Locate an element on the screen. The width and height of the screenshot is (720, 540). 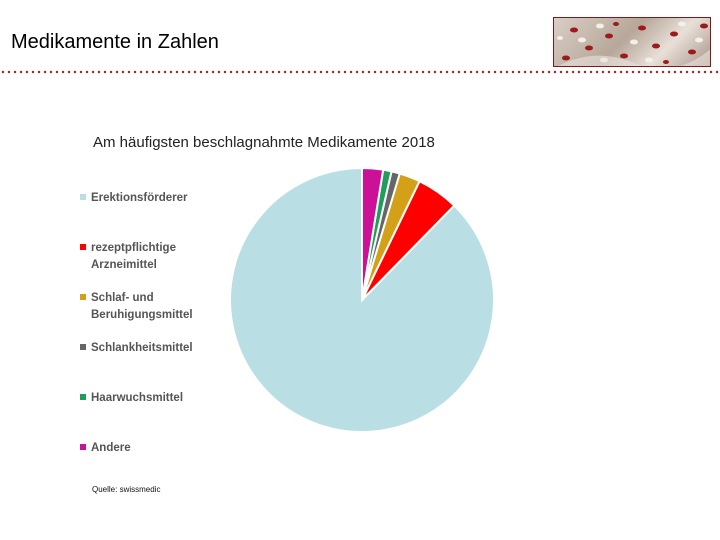
legend-item-rezeptpflichtige-arzneimittel: rezeptpflichtige Arzneimittel is located at coordinates (140, 257).